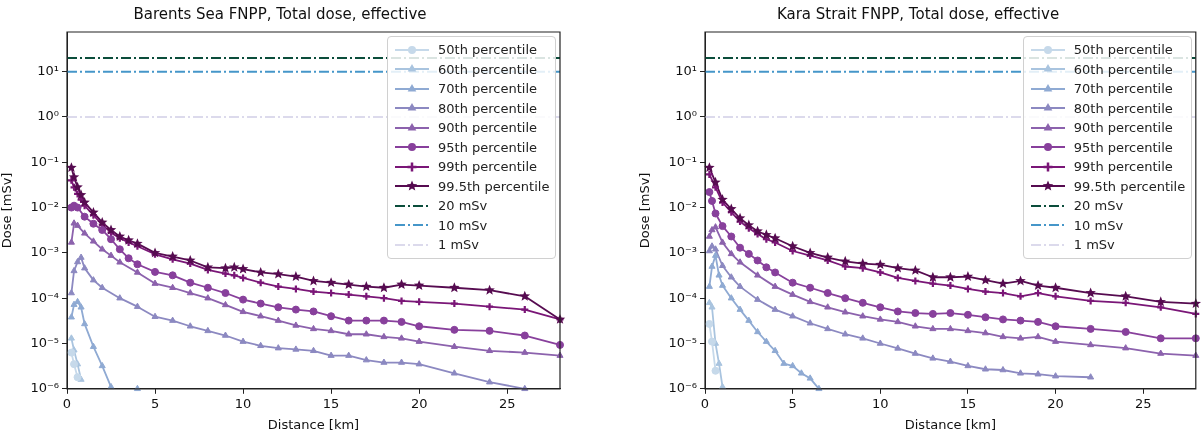 Image resolution: width=1202 pixels, height=441 pixels. Describe the element at coordinates (280, 13) in the screenshot. I see `chart-title: Barents Sea FNPP, Total dose, effective` at that location.